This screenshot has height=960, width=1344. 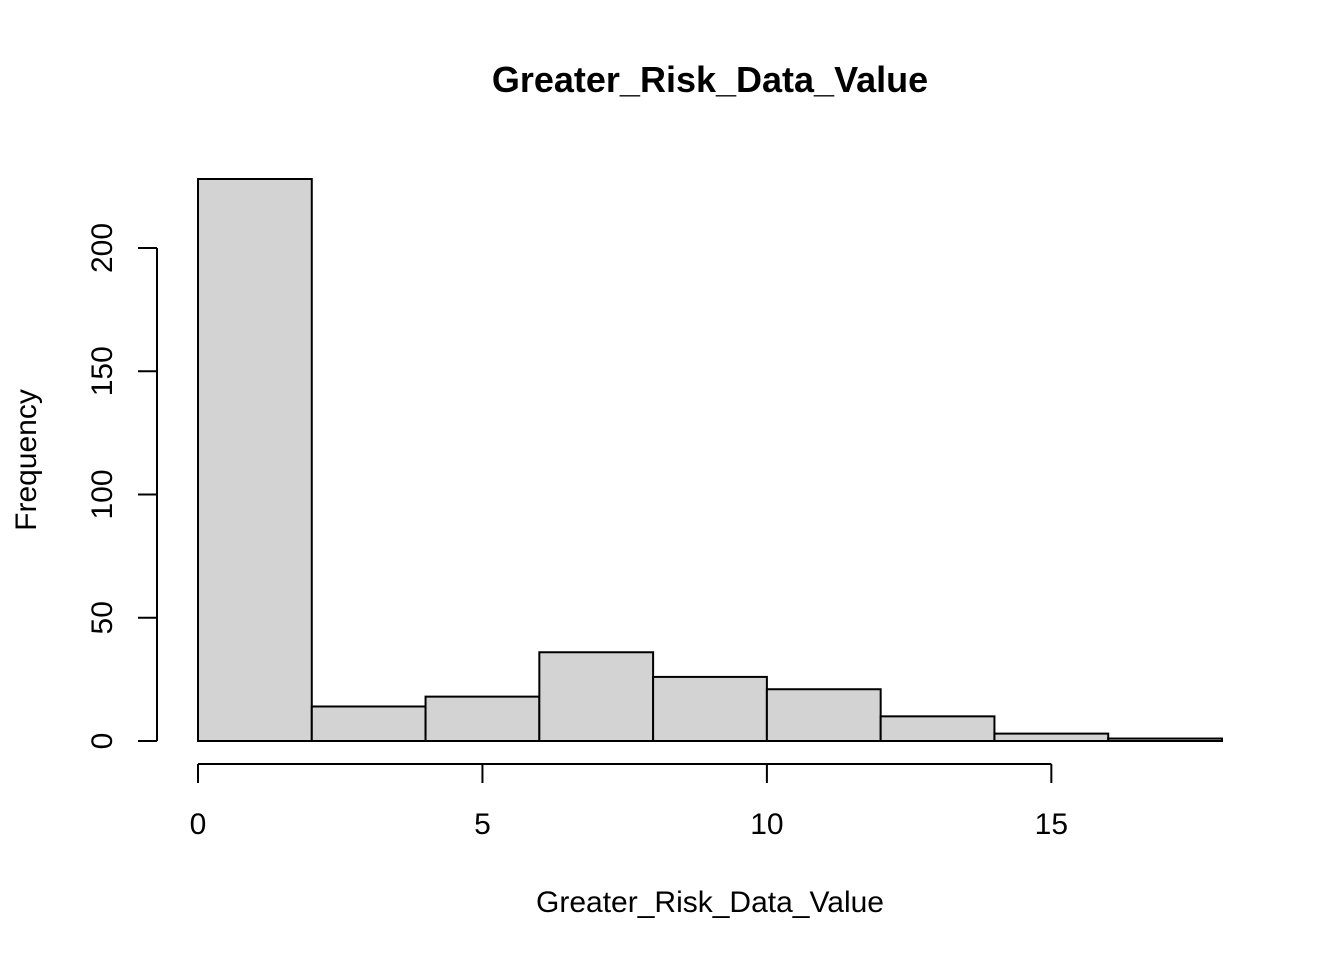 I want to click on x-tick-label: 5, so click(x=482, y=824).